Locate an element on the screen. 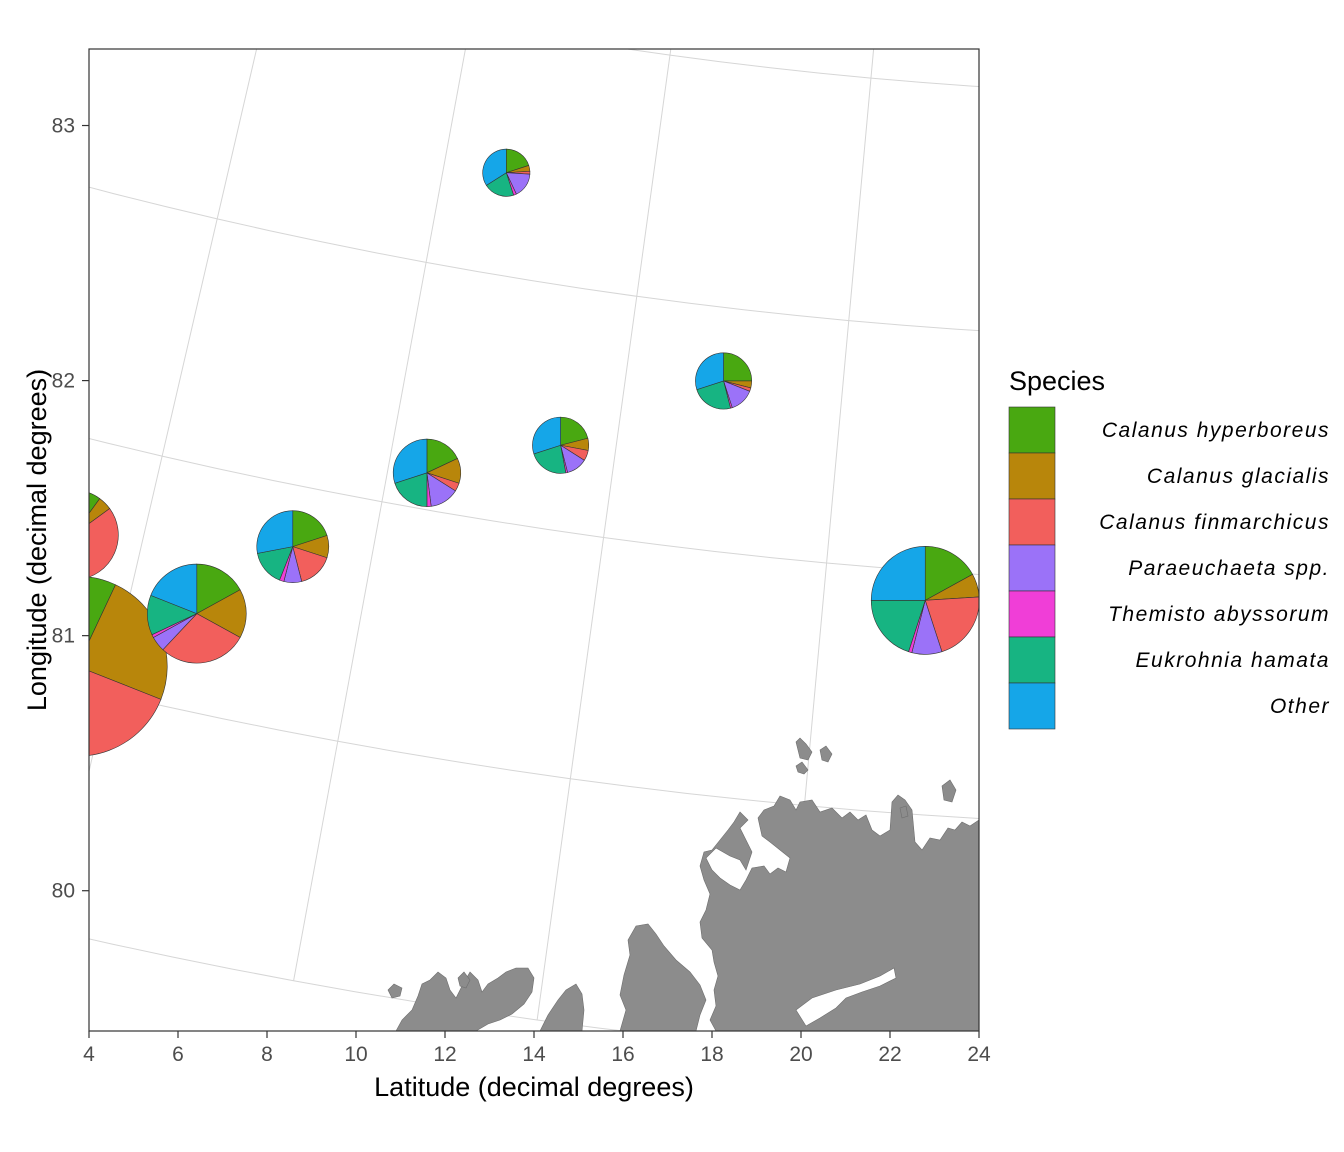 Image resolution: width=1344 pixels, height=1152 pixels. legend-label: Themisto abyssorum is located at coordinates (1219, 614).